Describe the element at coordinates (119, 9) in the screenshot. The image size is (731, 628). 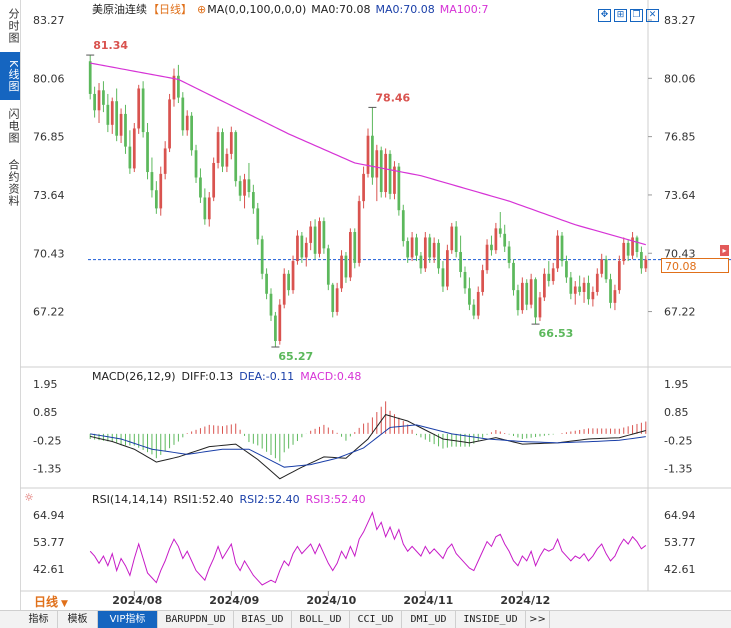
I see `symbol-name: 美原油连续` at that location.